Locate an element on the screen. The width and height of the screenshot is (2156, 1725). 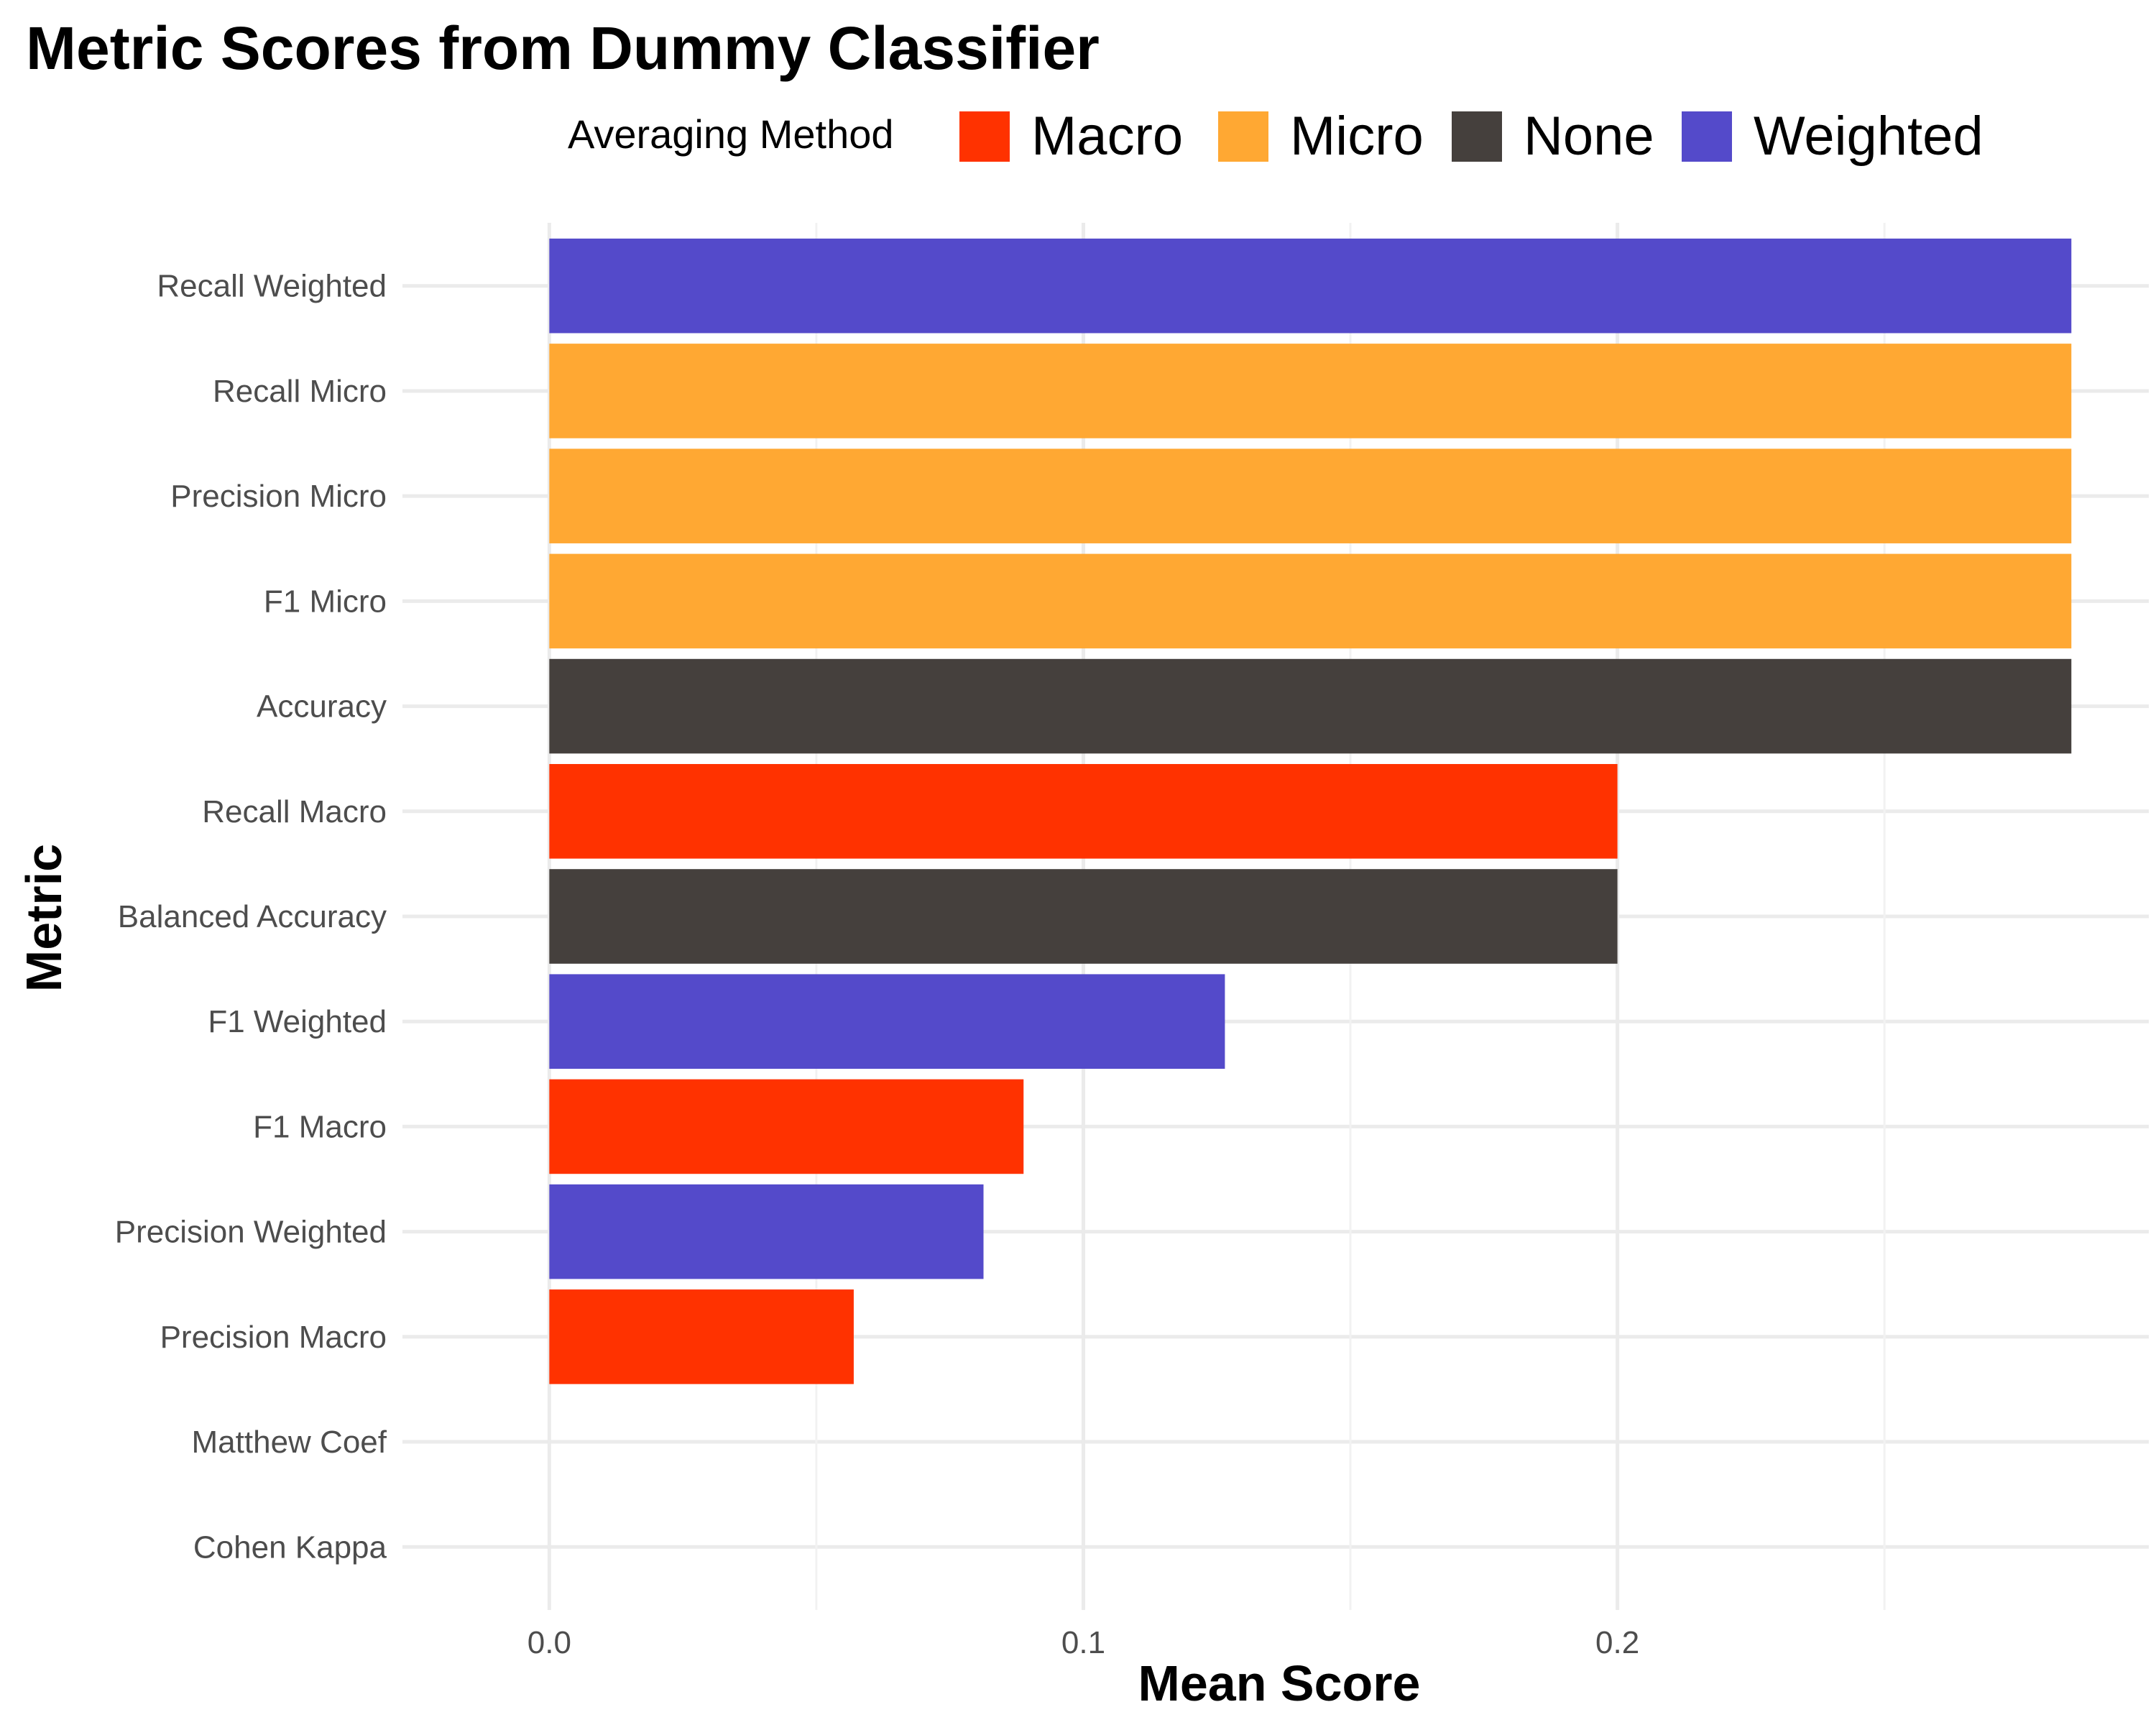
y-tick-recall-macro: Recall Macro is located at coordinates (294, 811).